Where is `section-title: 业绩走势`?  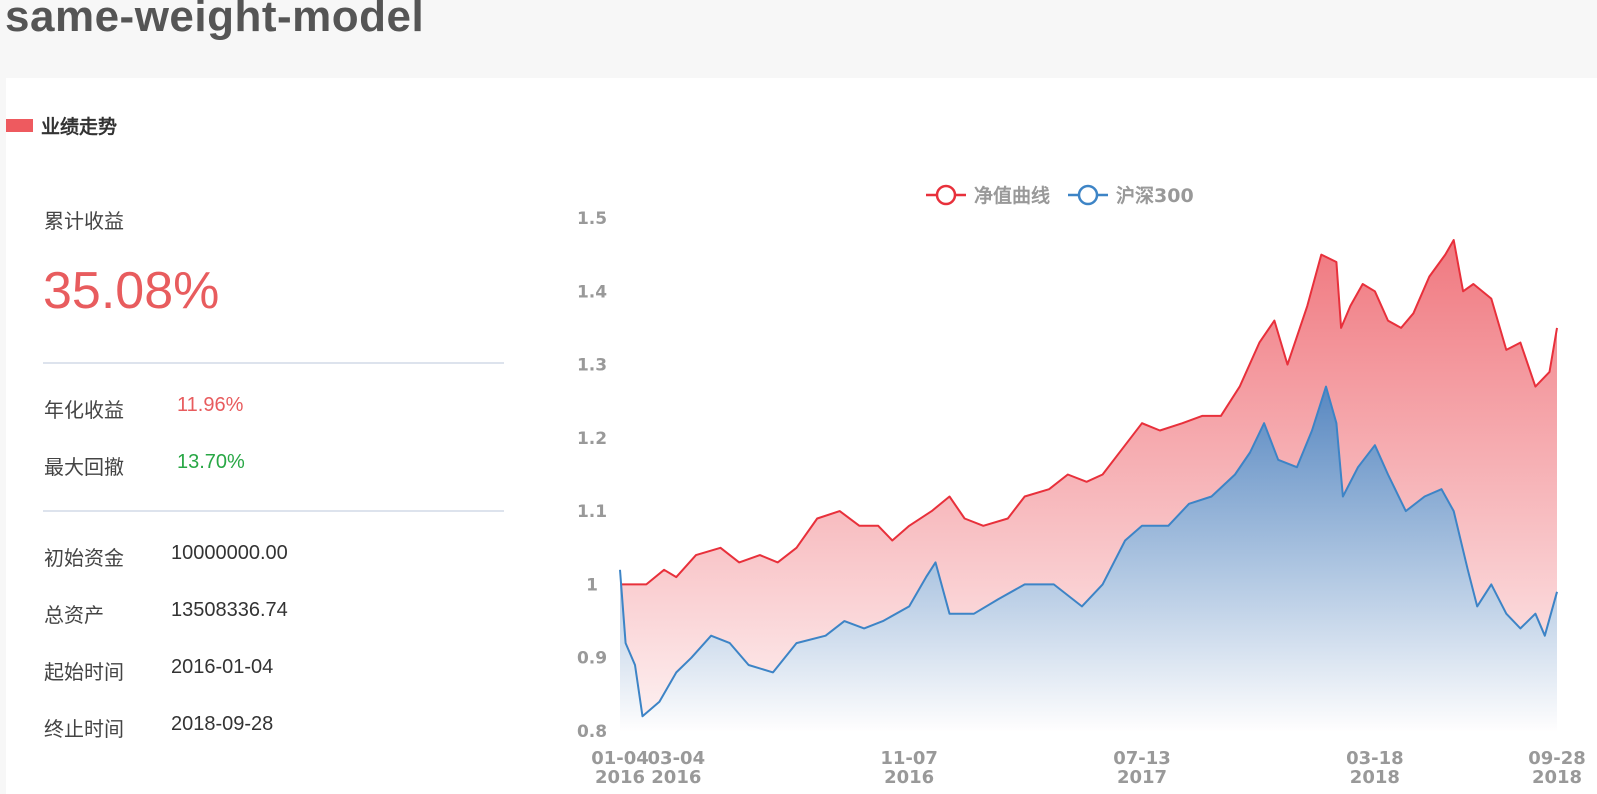 section-title: 业绩走势 is located at coordinates (79, 126).